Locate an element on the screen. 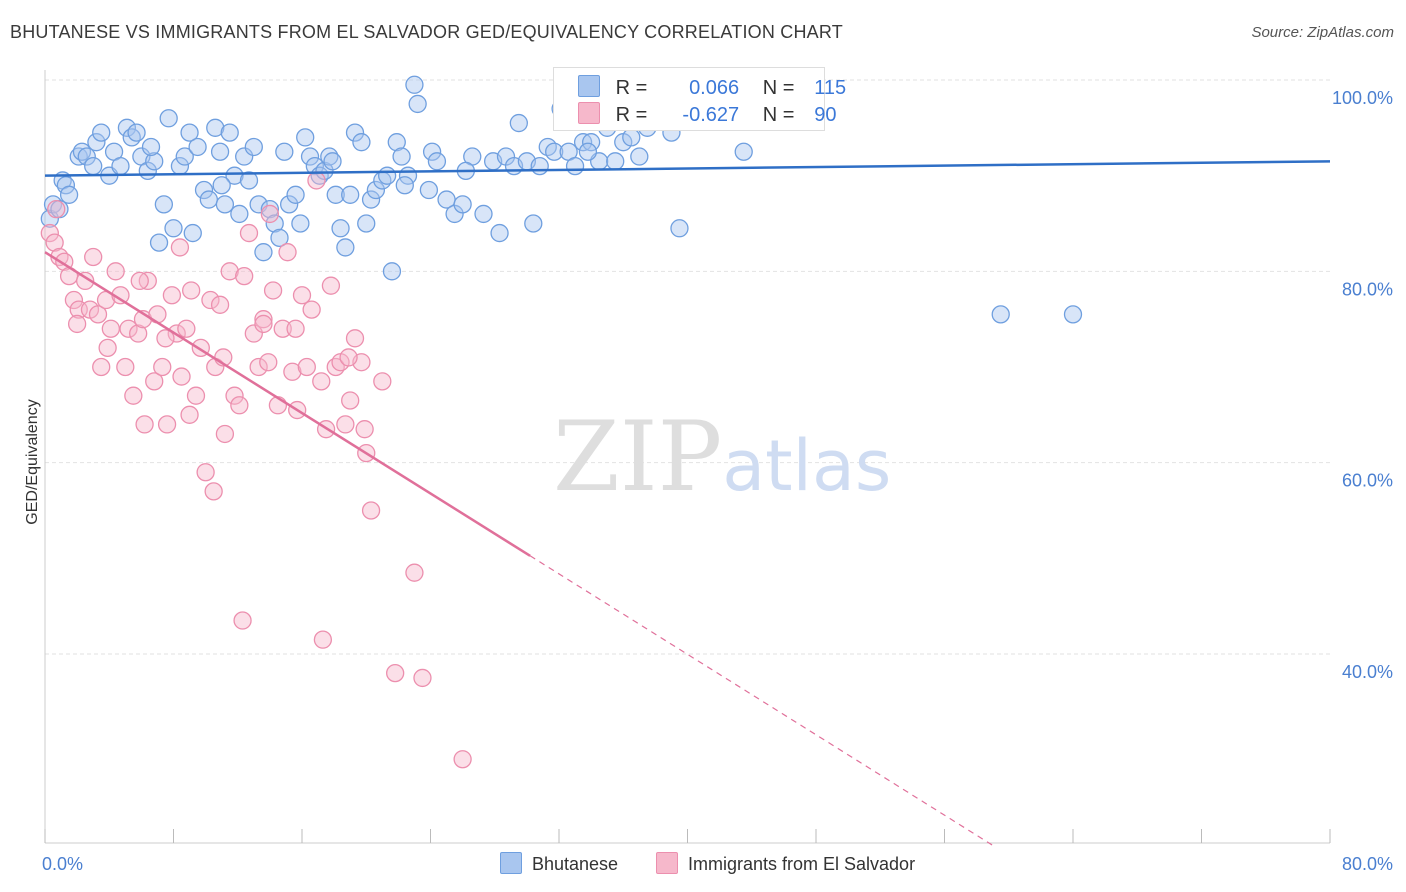 The height and width of the screenshot is (892, 1406). y-axis-label: GED/Equivalency is located at coordinates (32, 461).